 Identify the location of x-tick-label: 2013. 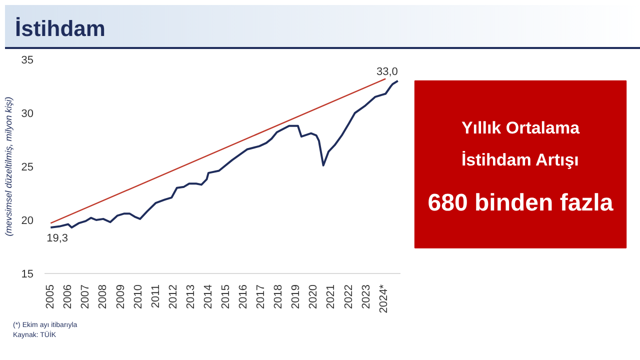
(190, 296).